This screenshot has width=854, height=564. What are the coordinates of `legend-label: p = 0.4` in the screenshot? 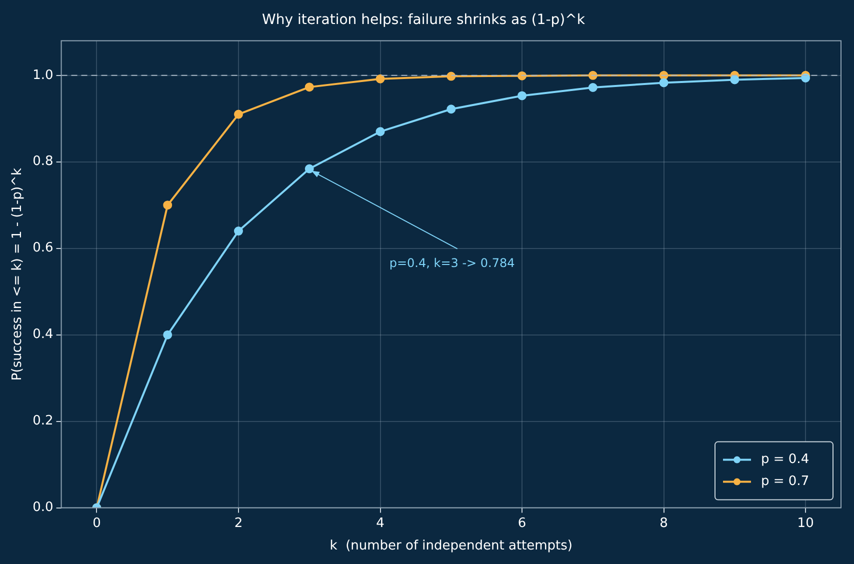 It's located at (785, 460).